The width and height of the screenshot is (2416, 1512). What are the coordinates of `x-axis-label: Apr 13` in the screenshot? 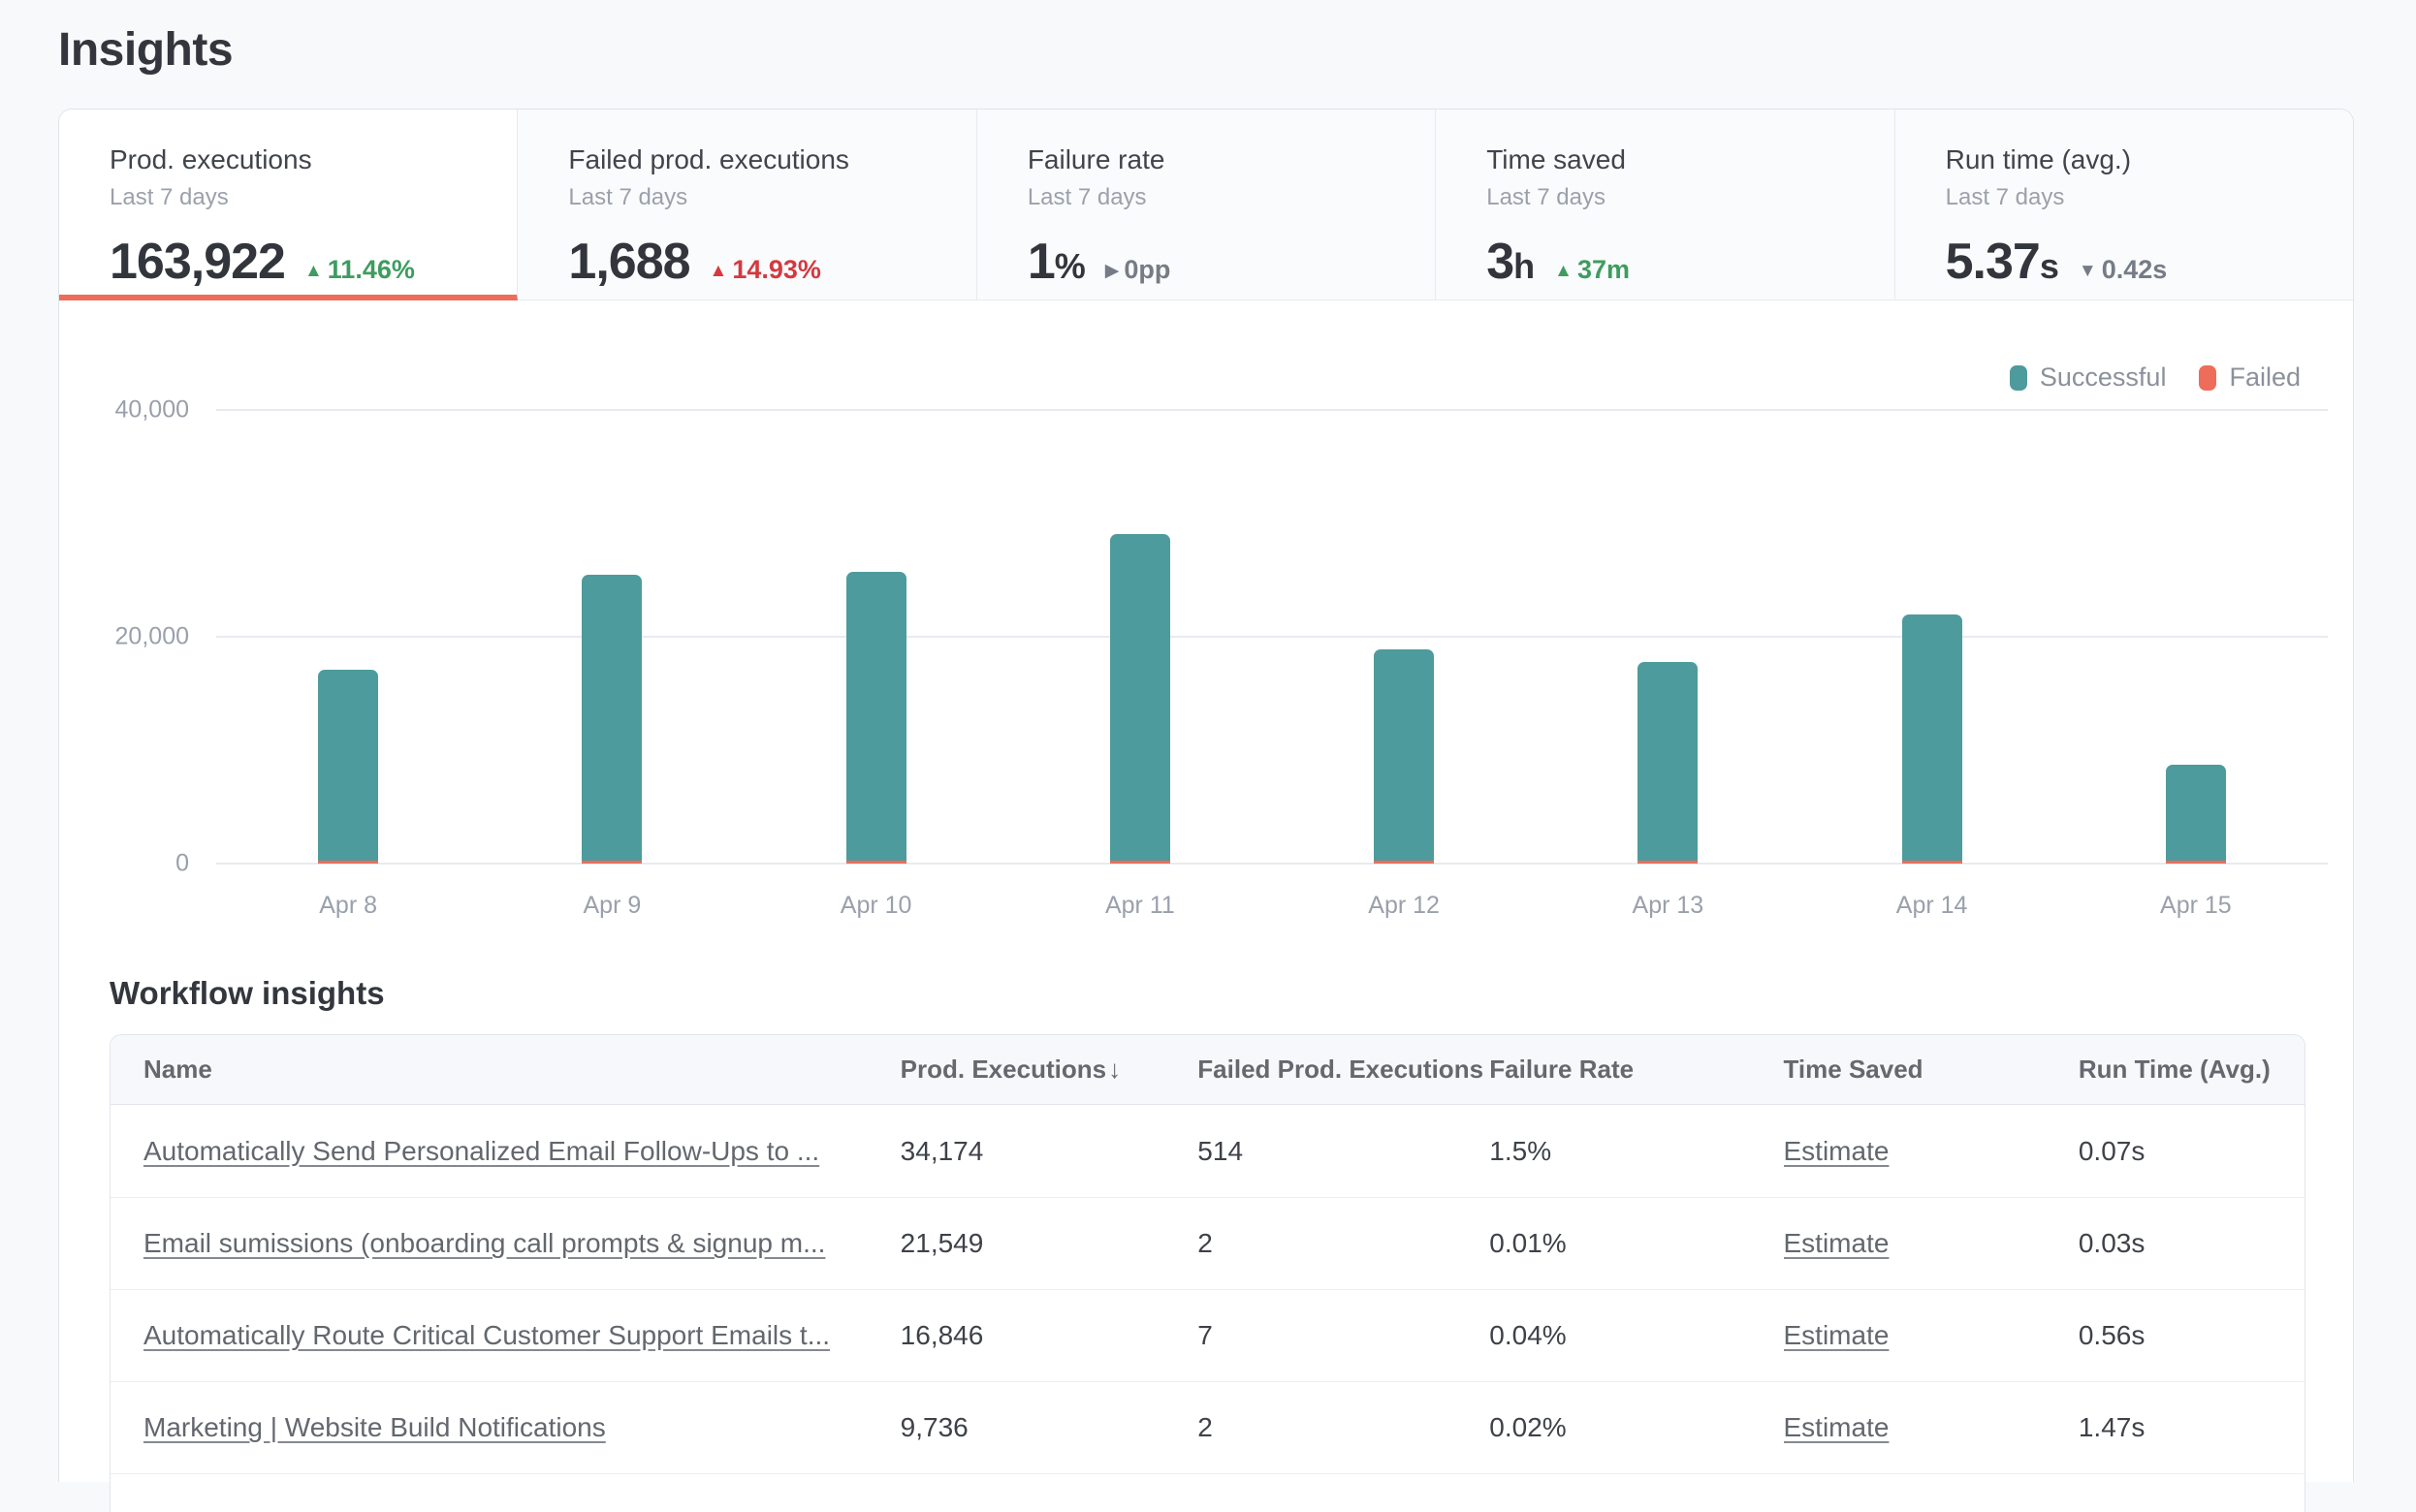 It's located at (1668, 905).